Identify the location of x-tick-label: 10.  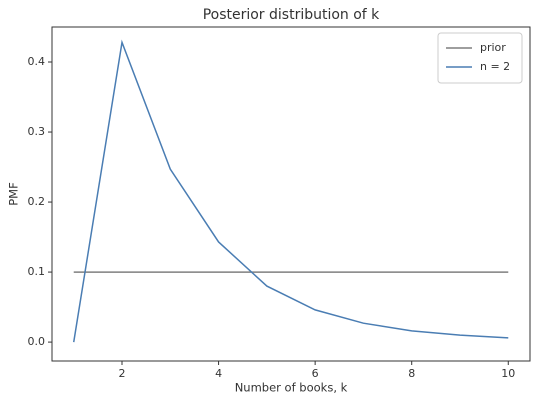
(508, 373).